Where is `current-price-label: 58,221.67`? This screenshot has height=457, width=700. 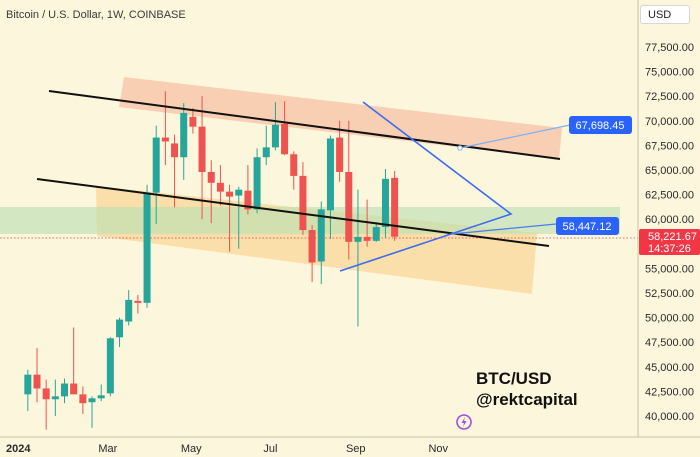 current-price-label: 58,221.67 is located at coordinates (672, 237).